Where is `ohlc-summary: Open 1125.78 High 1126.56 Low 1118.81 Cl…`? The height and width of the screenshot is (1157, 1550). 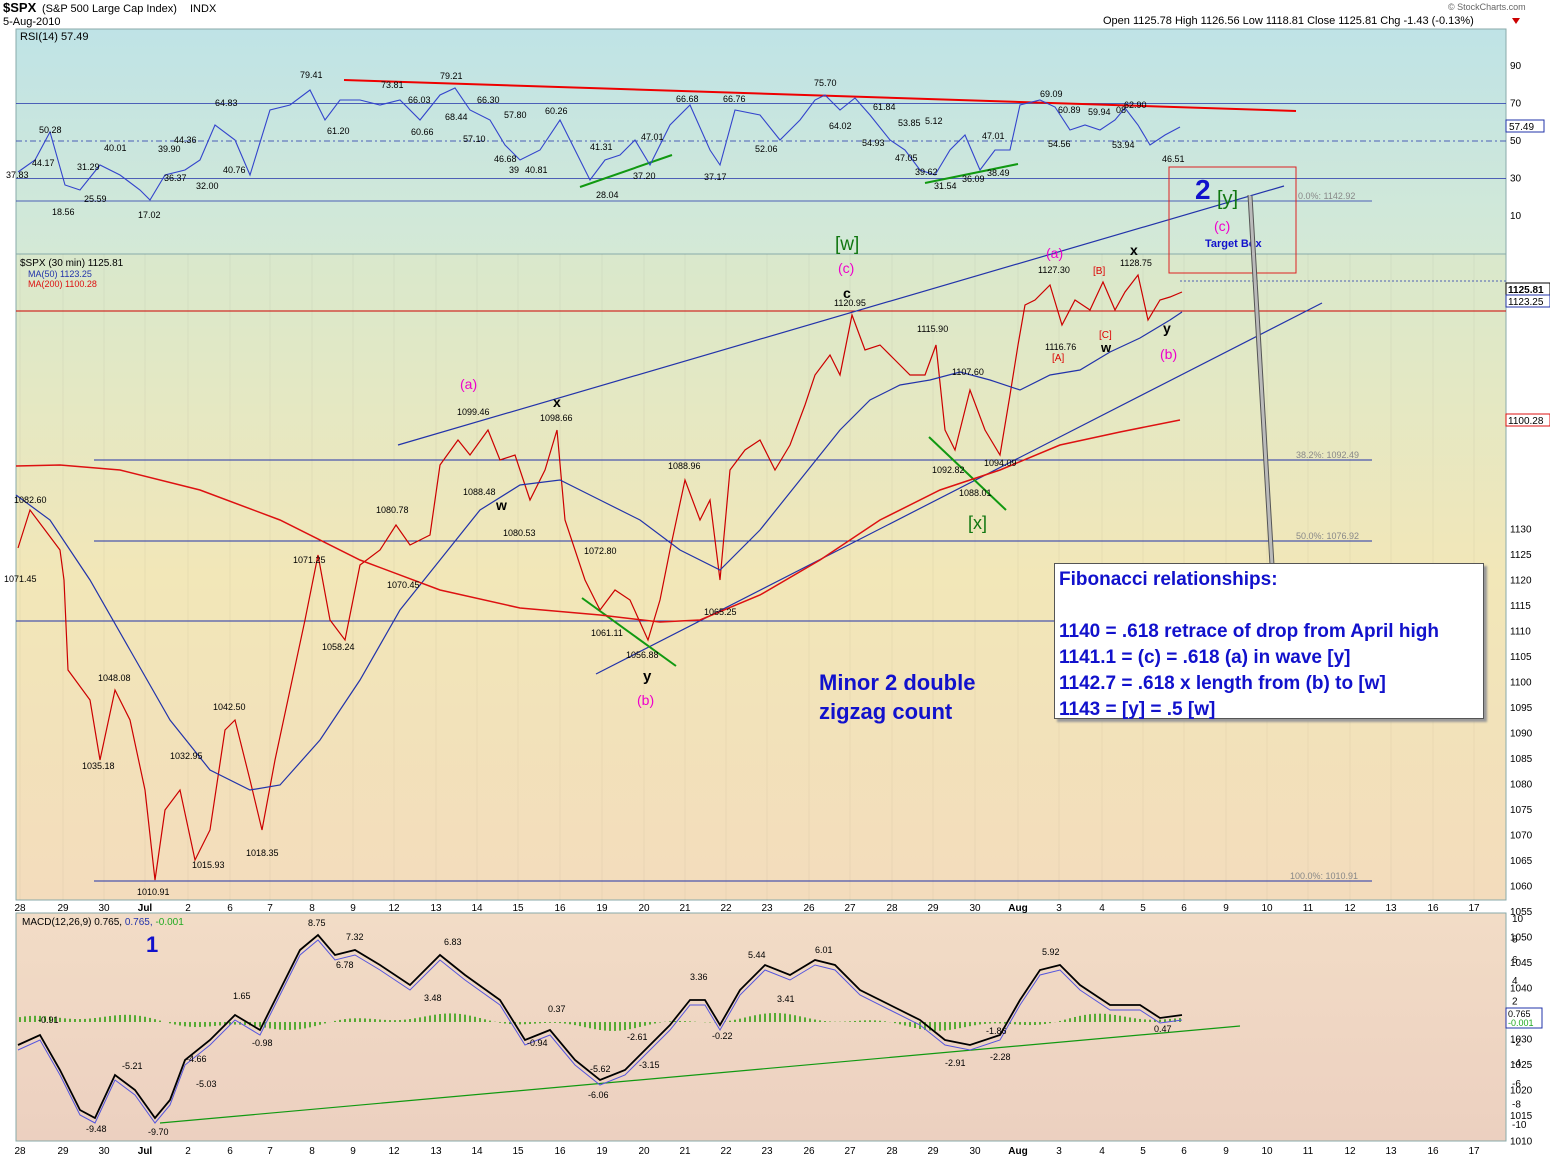 ohlc-summary: Open 1125.78 High 1126.56 Low 1118.81 Cl… is located at coordinates (1288, 21).